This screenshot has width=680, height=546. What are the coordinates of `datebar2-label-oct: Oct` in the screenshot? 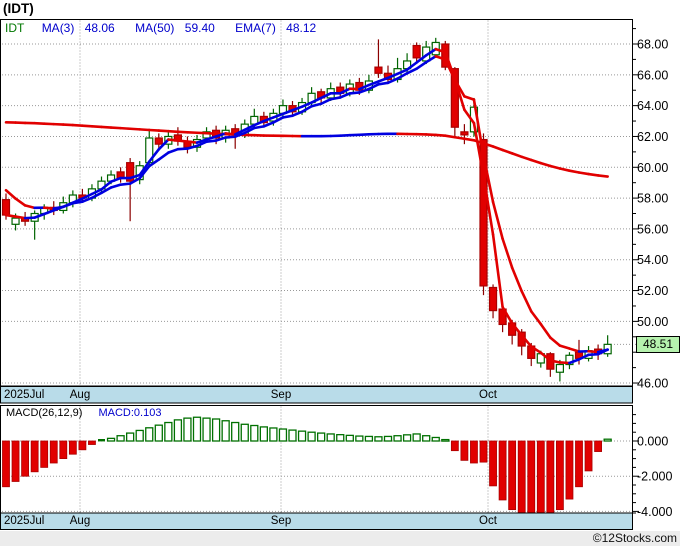 It's located at (488, 521).